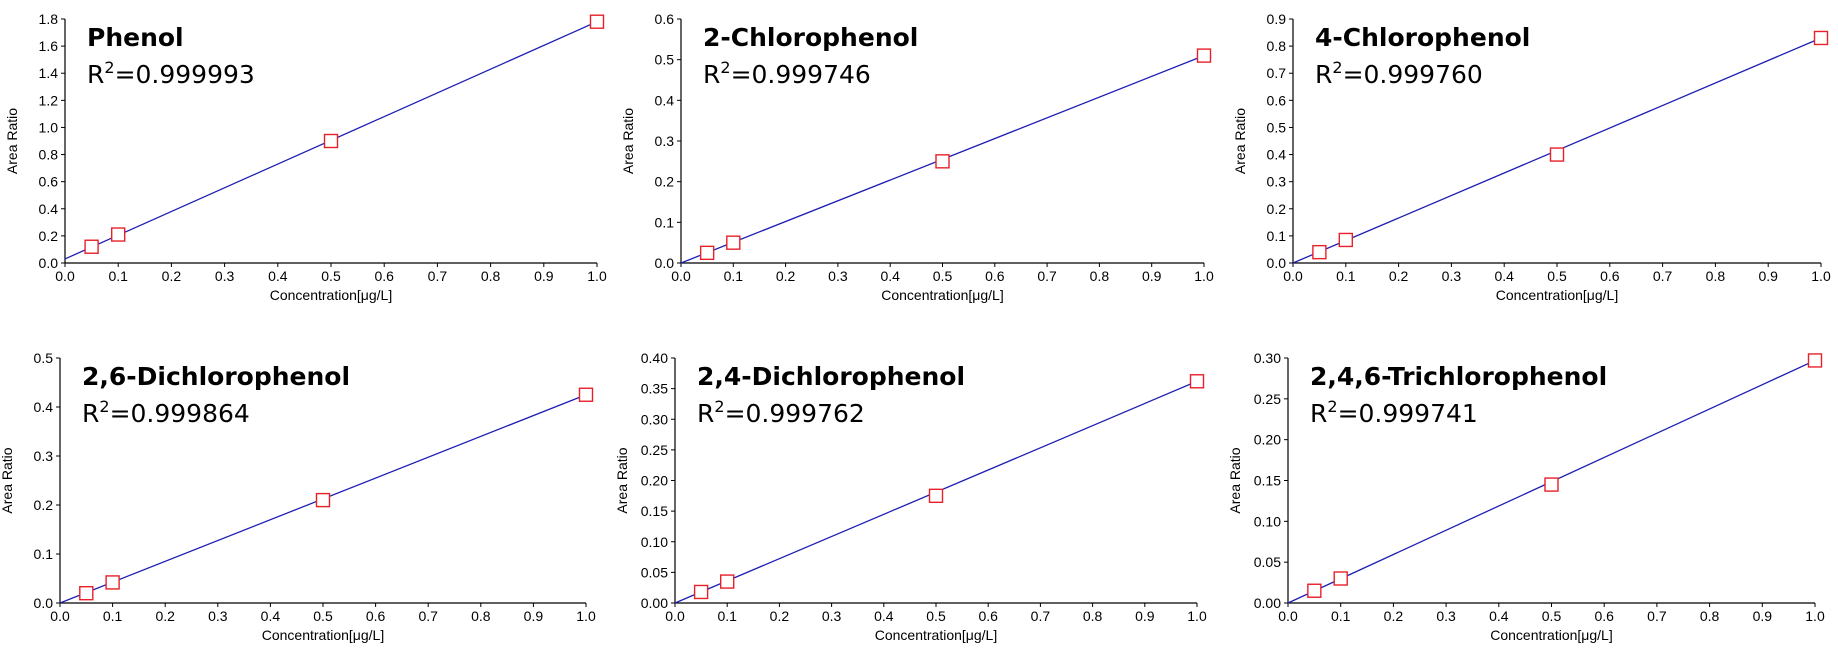 This screenshot has width=1838, height=650. I want to click on r2-value: =0.999741, so click(1408, 413).